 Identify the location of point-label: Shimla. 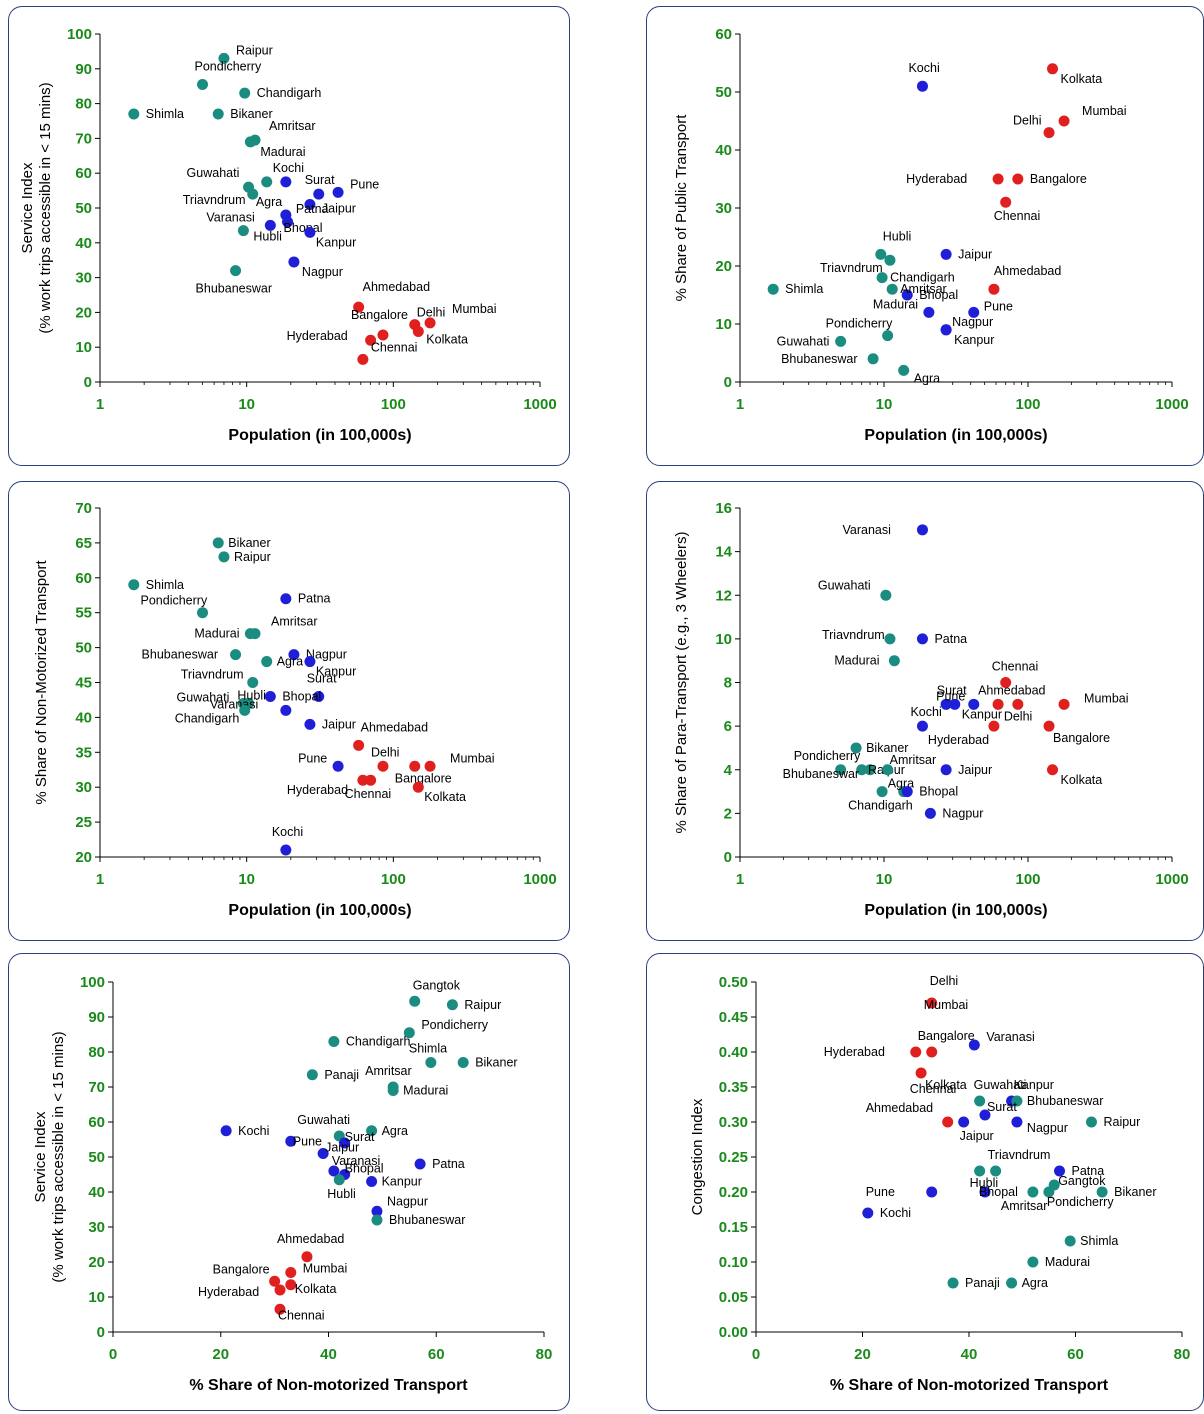
(1099, 1241).